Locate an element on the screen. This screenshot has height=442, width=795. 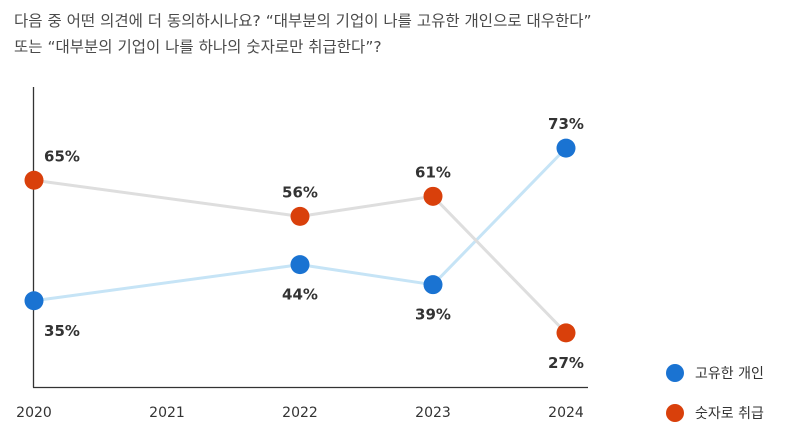
data-label-number-2022: 56% is located at coordinates (300, 192).